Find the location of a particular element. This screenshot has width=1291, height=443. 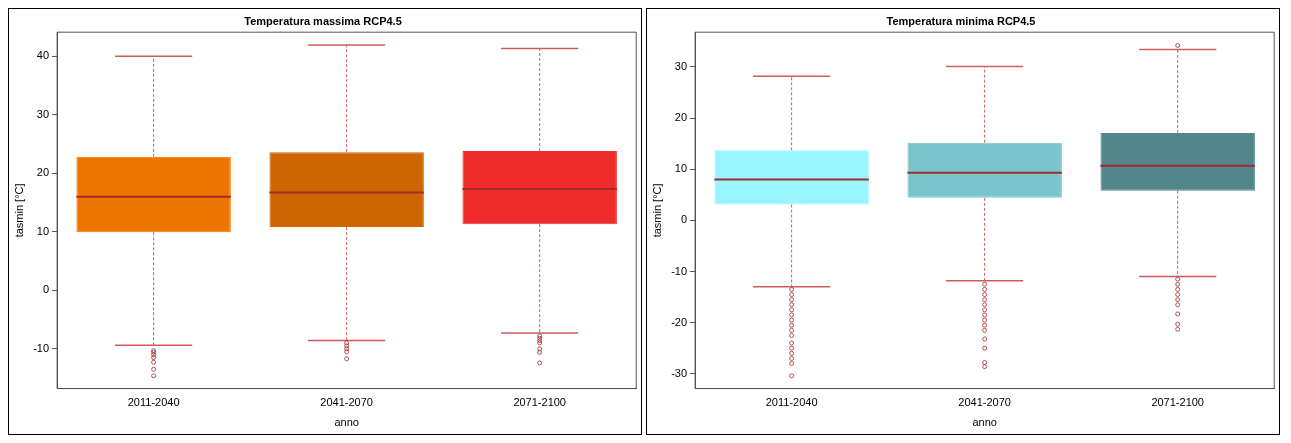

y-tick-label: -30 is located at coordinates (679, 372).